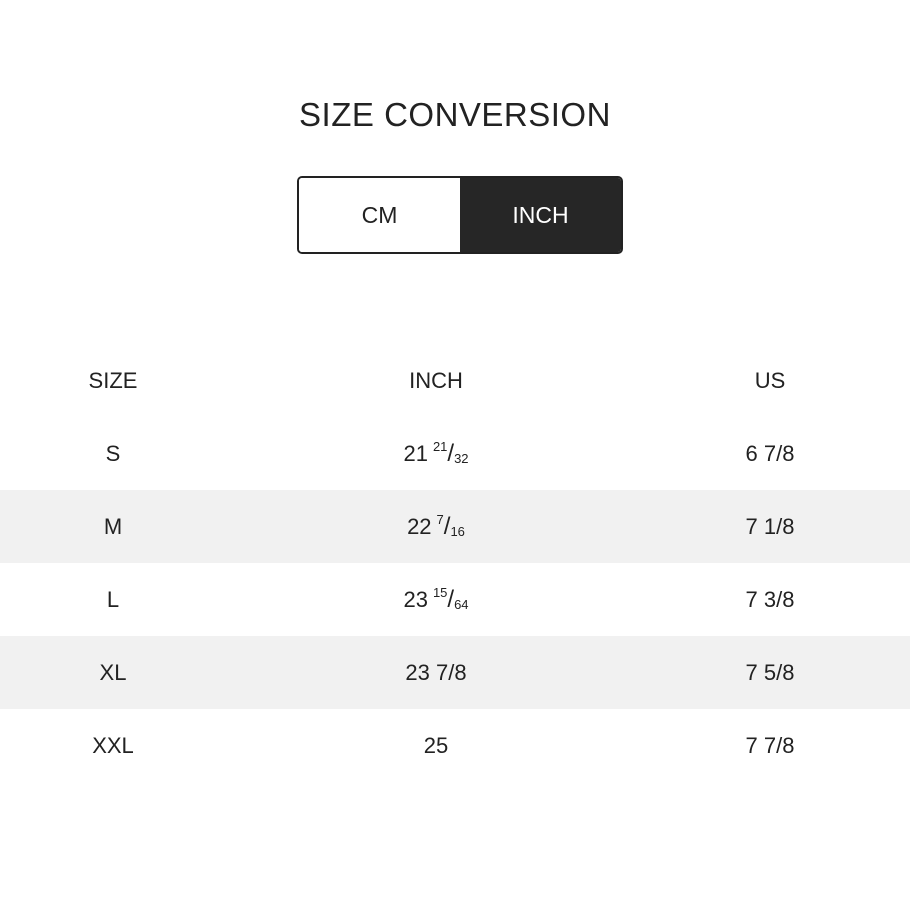  Describe the element at coordinates (113, 453) in the screenshot. I see `size-cell: S` at that location.